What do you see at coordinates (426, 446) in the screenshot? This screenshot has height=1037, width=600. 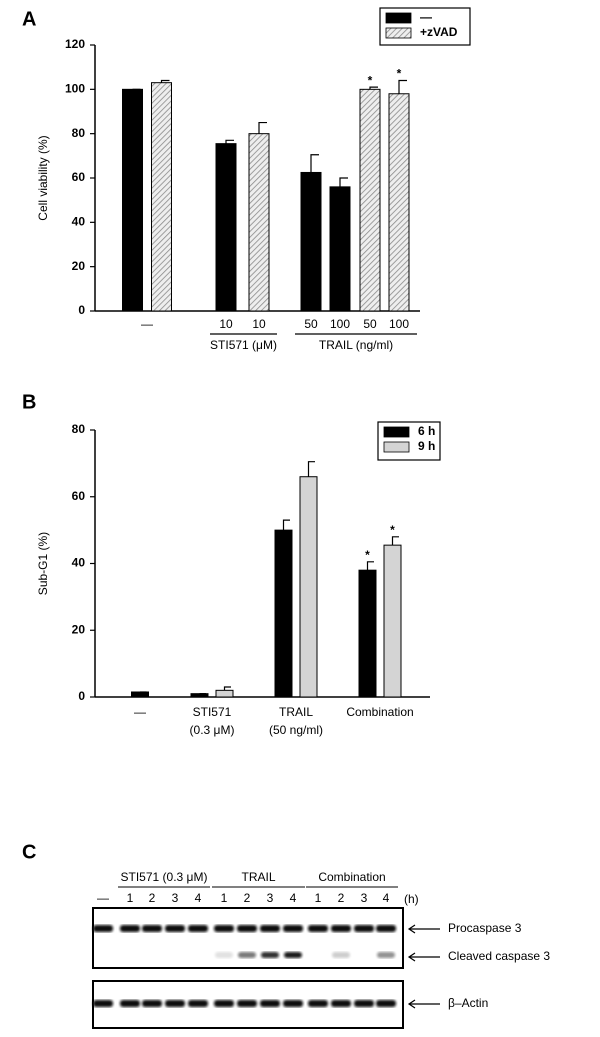 I see `legend-label: 9 h` at bounding box center [426, 446].